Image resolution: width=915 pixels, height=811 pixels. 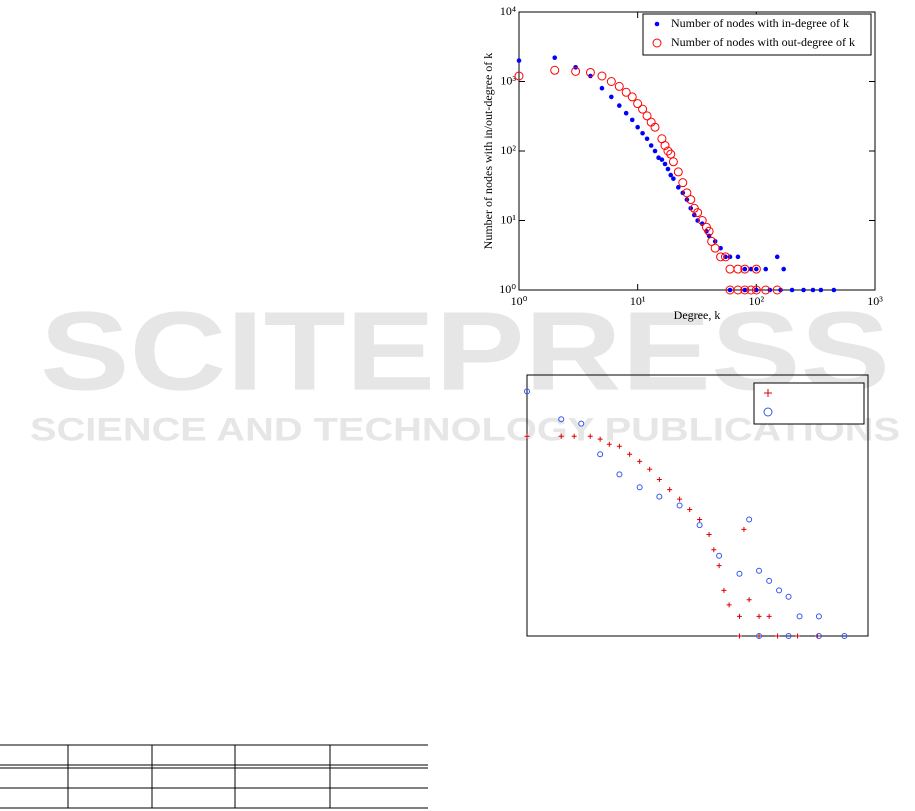 I want to click on empty-table, so click(x=214, y=776).